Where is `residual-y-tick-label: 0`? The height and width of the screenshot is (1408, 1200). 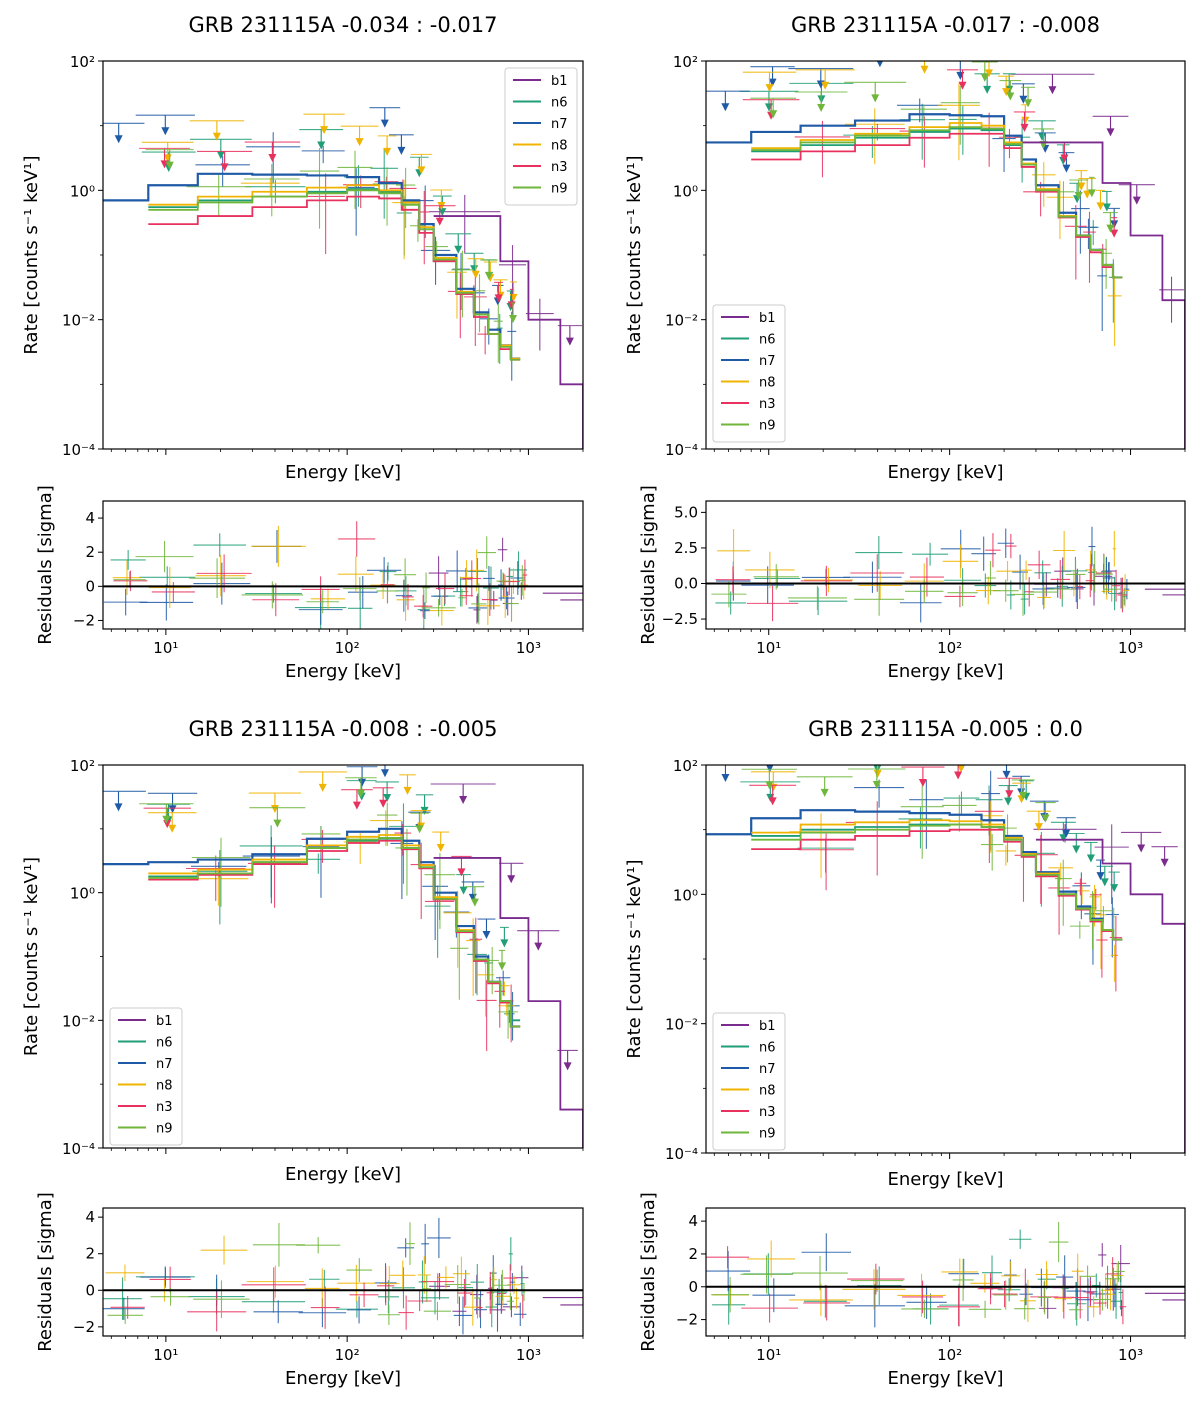 residual-y-tick-label: 0 is located at coordinates (90, 586).